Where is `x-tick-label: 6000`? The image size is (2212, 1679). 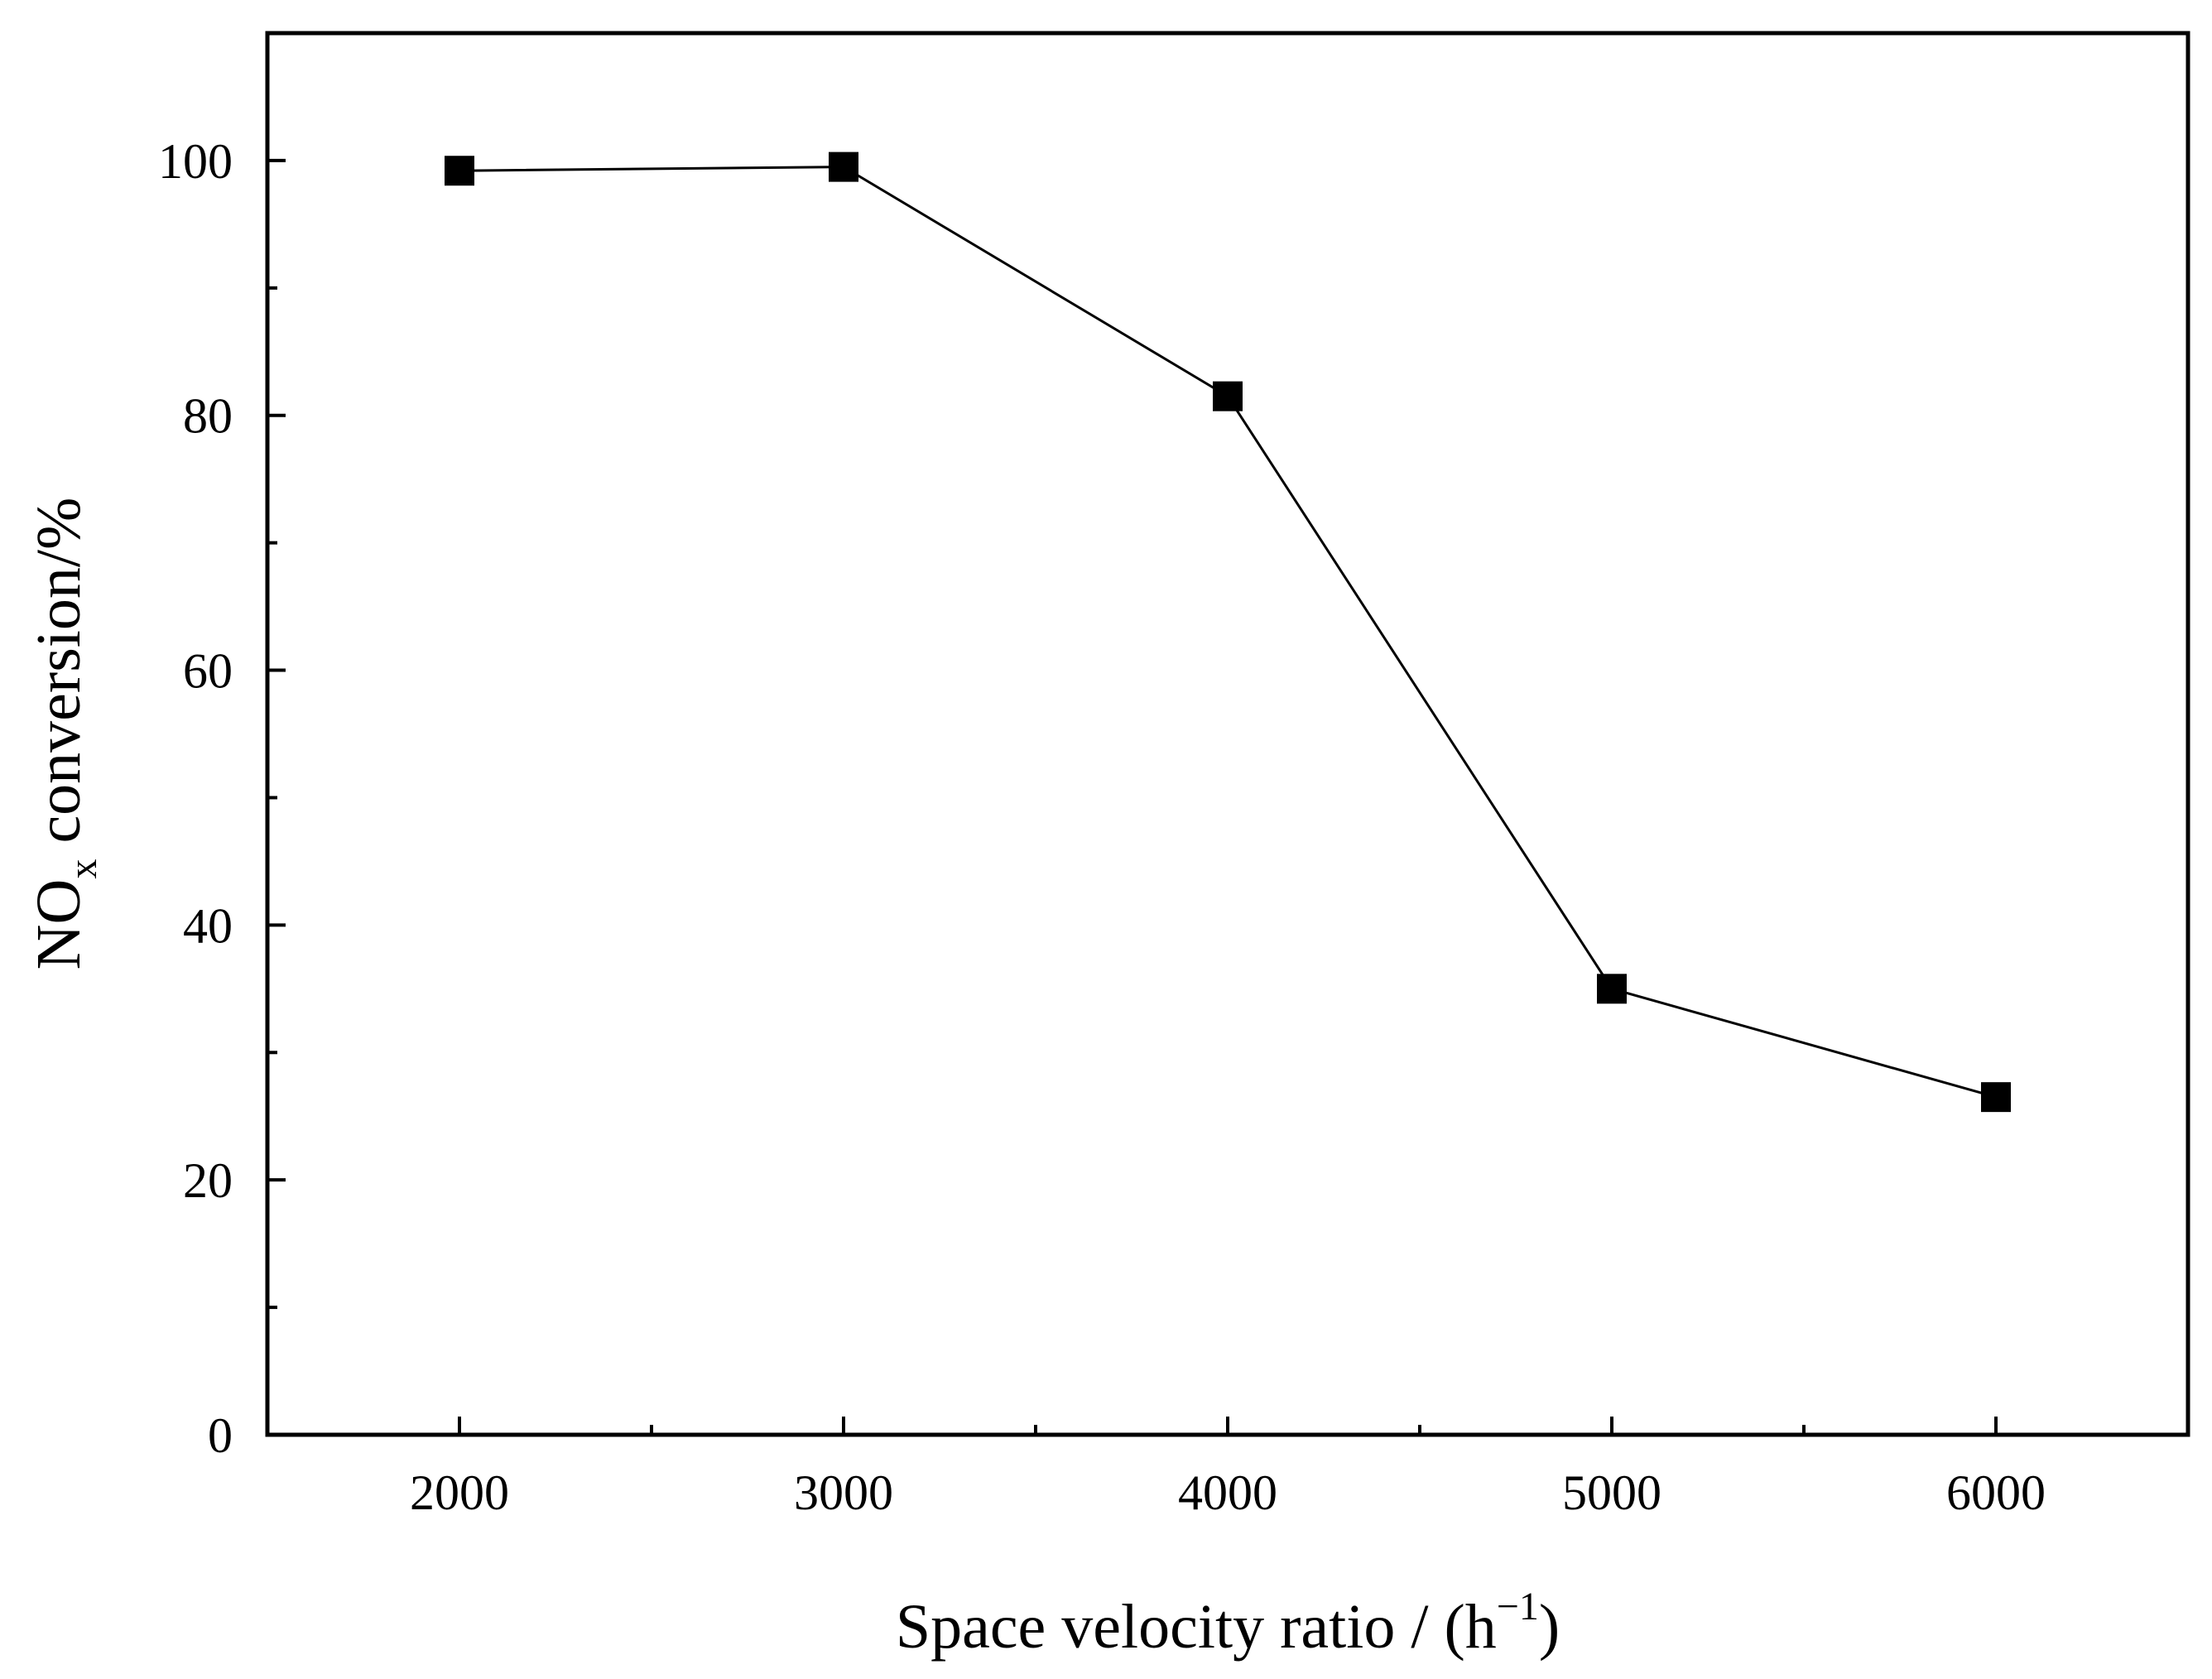
x-tick-label: 6000 is located at coordinates (1996, 1492).